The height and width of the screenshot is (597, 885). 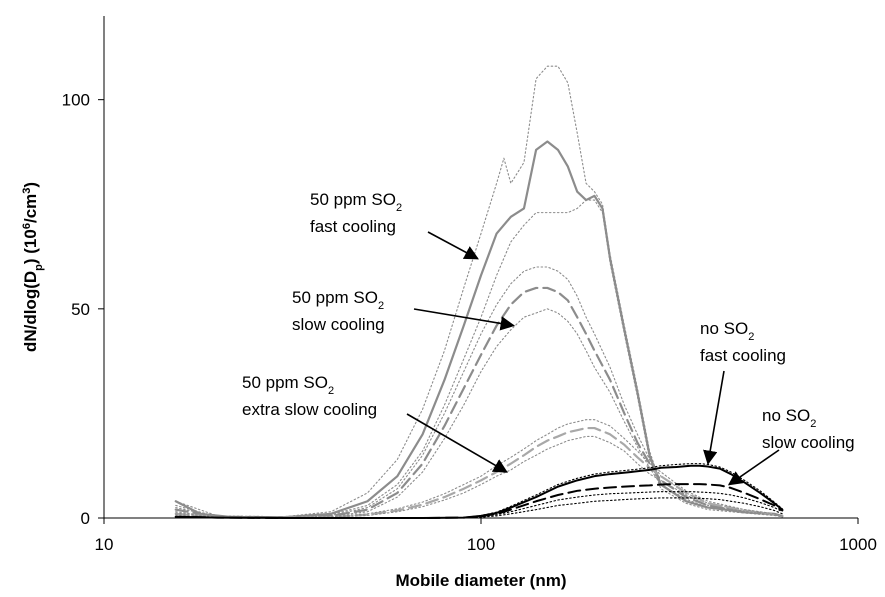 I want to click on annotation-a4: no SO2 fast cooling, so click(x=743, y=392).